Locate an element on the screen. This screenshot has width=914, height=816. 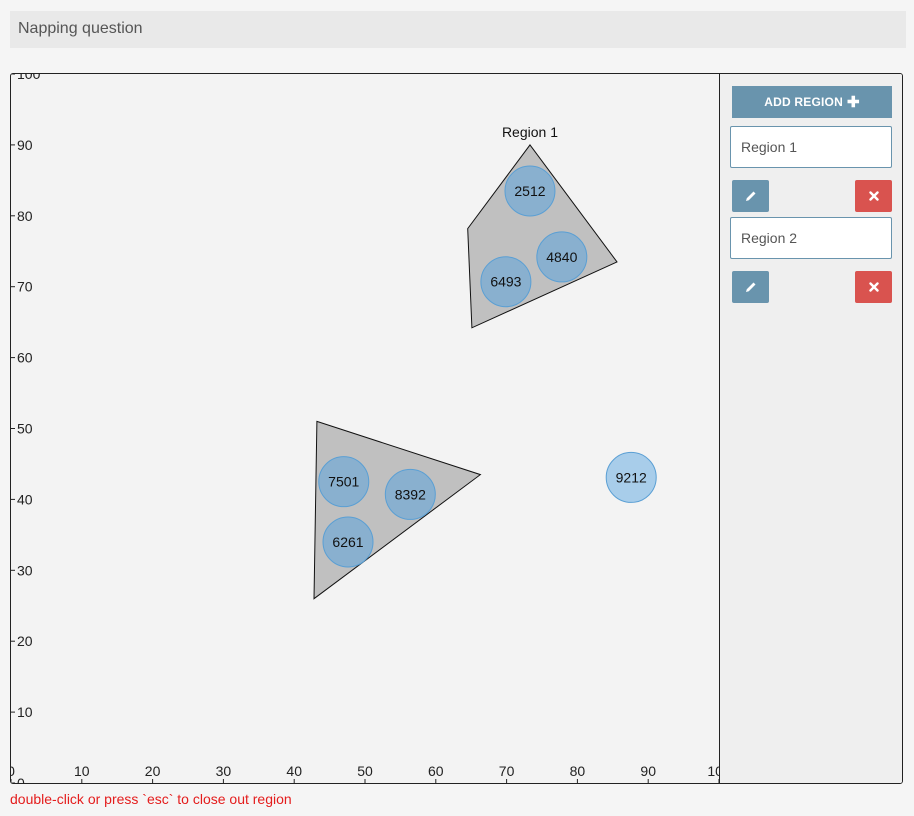
region-label: Region 1 is located at coordinates (530, 132).